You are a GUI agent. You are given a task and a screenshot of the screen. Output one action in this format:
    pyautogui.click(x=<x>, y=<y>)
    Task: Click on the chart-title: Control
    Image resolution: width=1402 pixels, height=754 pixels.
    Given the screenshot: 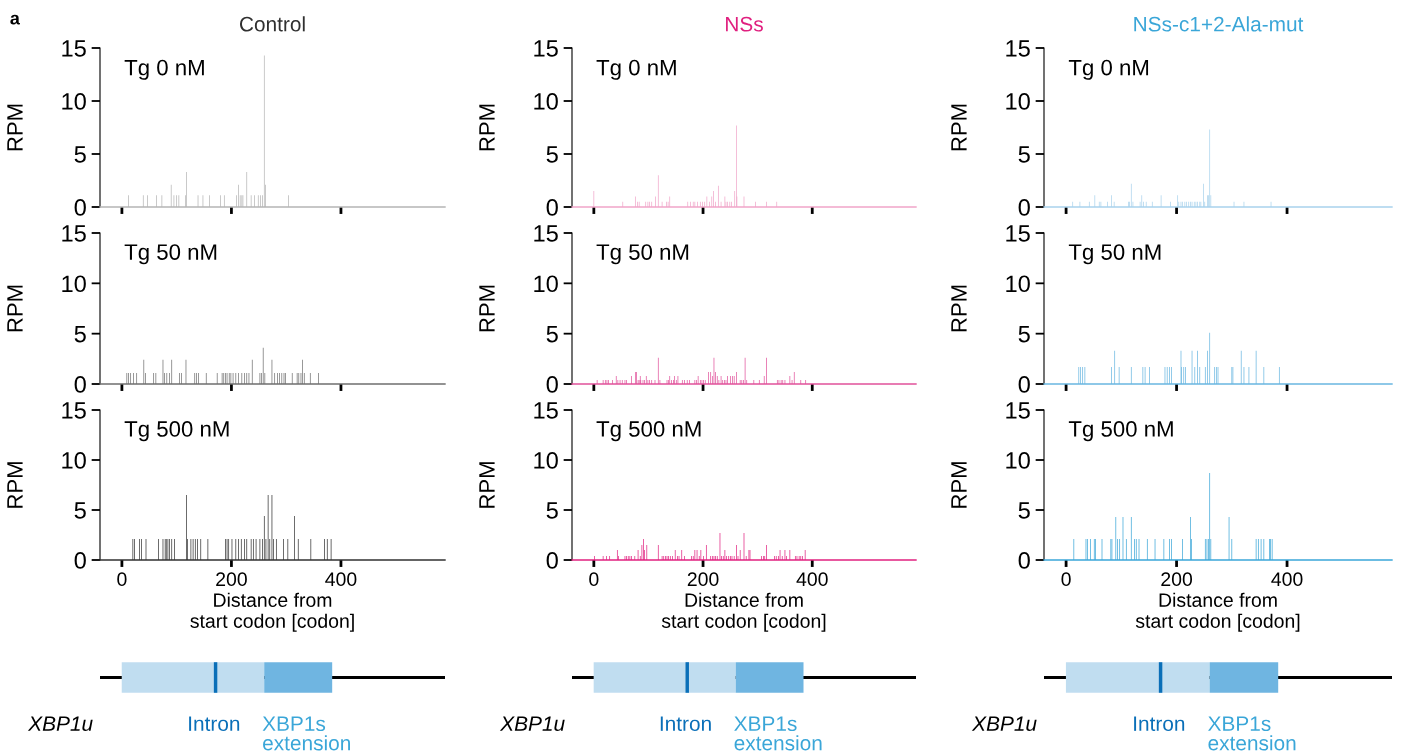 What is the action you would take?
    pyautogui.click(x=272, y=24)
    